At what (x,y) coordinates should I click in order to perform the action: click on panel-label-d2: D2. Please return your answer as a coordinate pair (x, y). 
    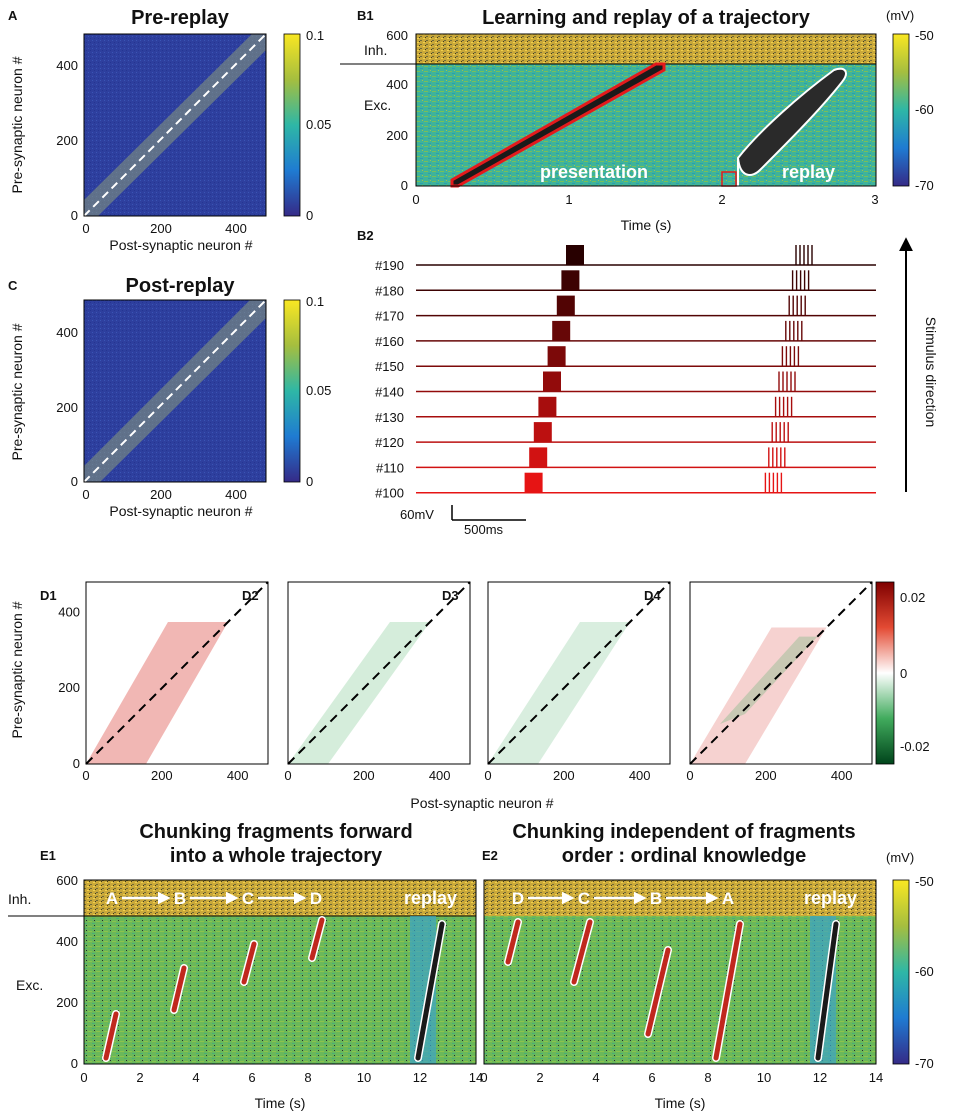
    Looking at the image, I should click on (250, 595).